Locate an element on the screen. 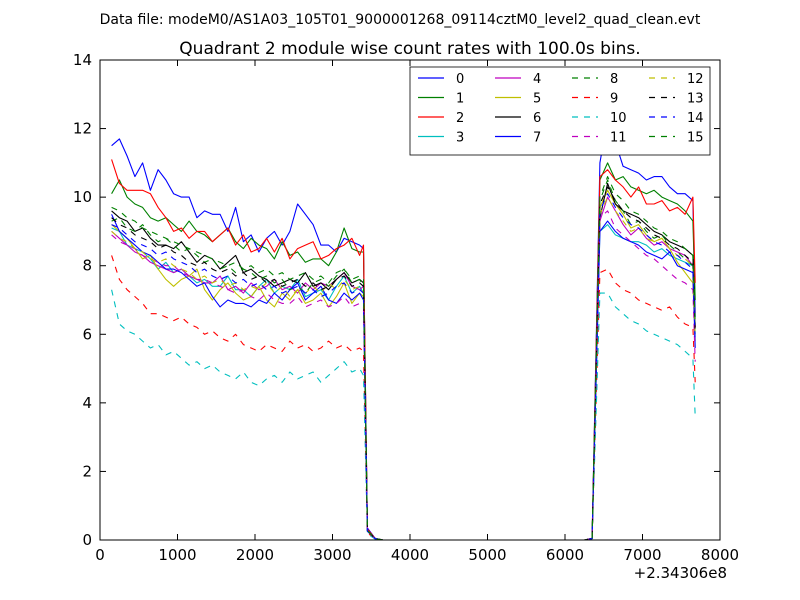  legend-label-8: 8 is located at coordinates (614, 79).